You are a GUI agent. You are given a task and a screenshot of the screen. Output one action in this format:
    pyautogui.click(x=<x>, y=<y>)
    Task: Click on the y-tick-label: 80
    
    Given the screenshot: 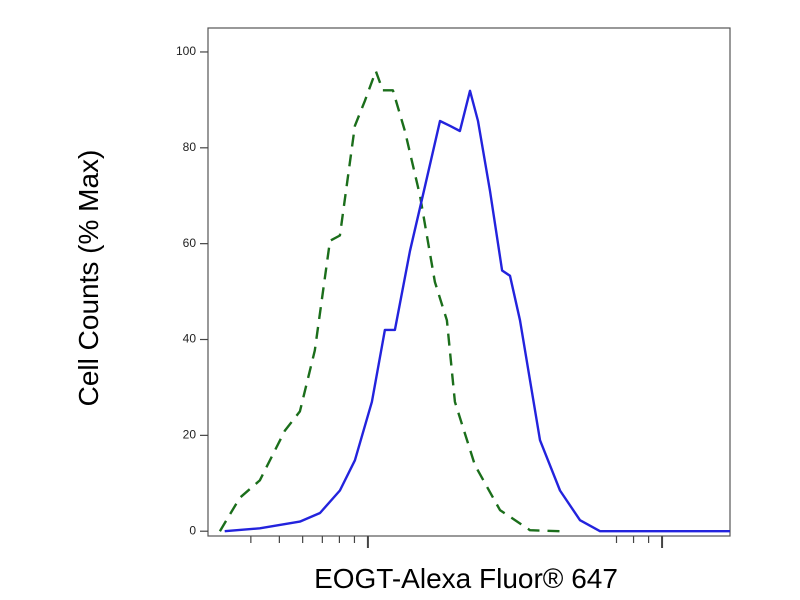 What is the action you would take?
    pyautogui.click(x=190, y=147)
    